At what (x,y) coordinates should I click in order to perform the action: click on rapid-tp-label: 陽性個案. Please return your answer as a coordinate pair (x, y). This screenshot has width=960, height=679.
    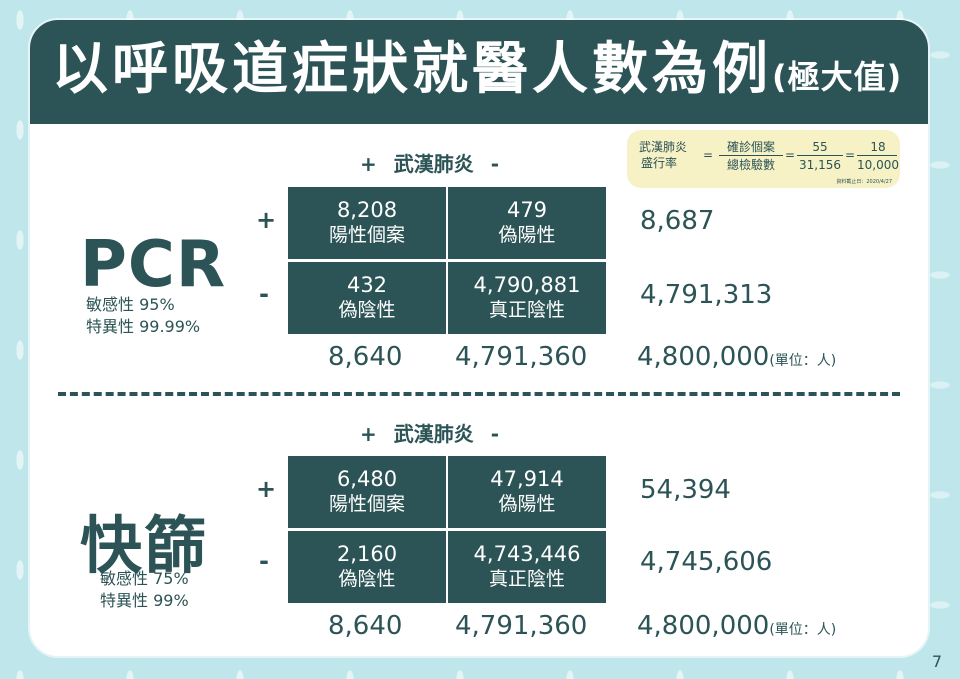
    Looking at the image, I should click on (366, 504).